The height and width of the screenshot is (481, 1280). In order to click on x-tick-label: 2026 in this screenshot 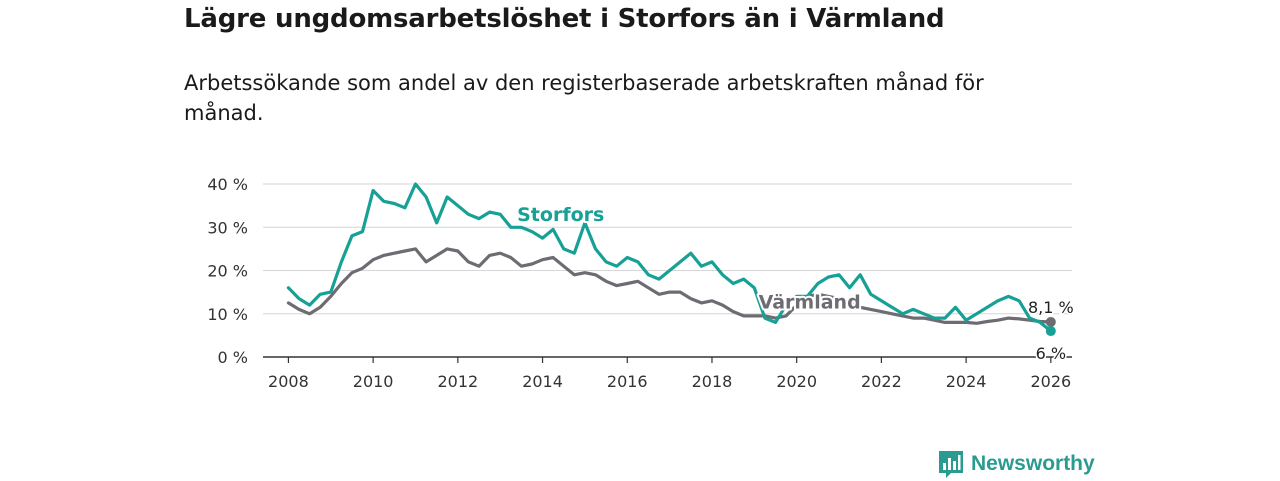, I will do `click(1050, 381)`.